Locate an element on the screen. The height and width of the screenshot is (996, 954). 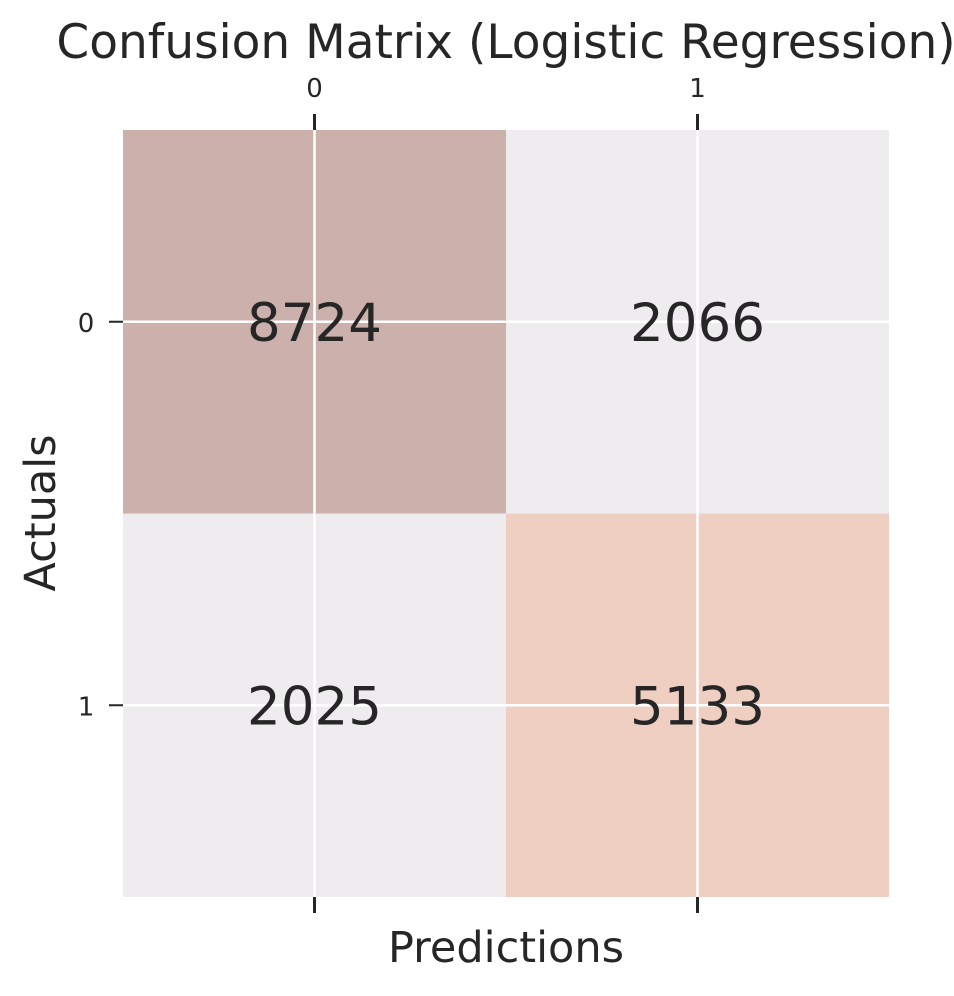
cell-value-1-0: 2025 is located at coordinates (314, 706).